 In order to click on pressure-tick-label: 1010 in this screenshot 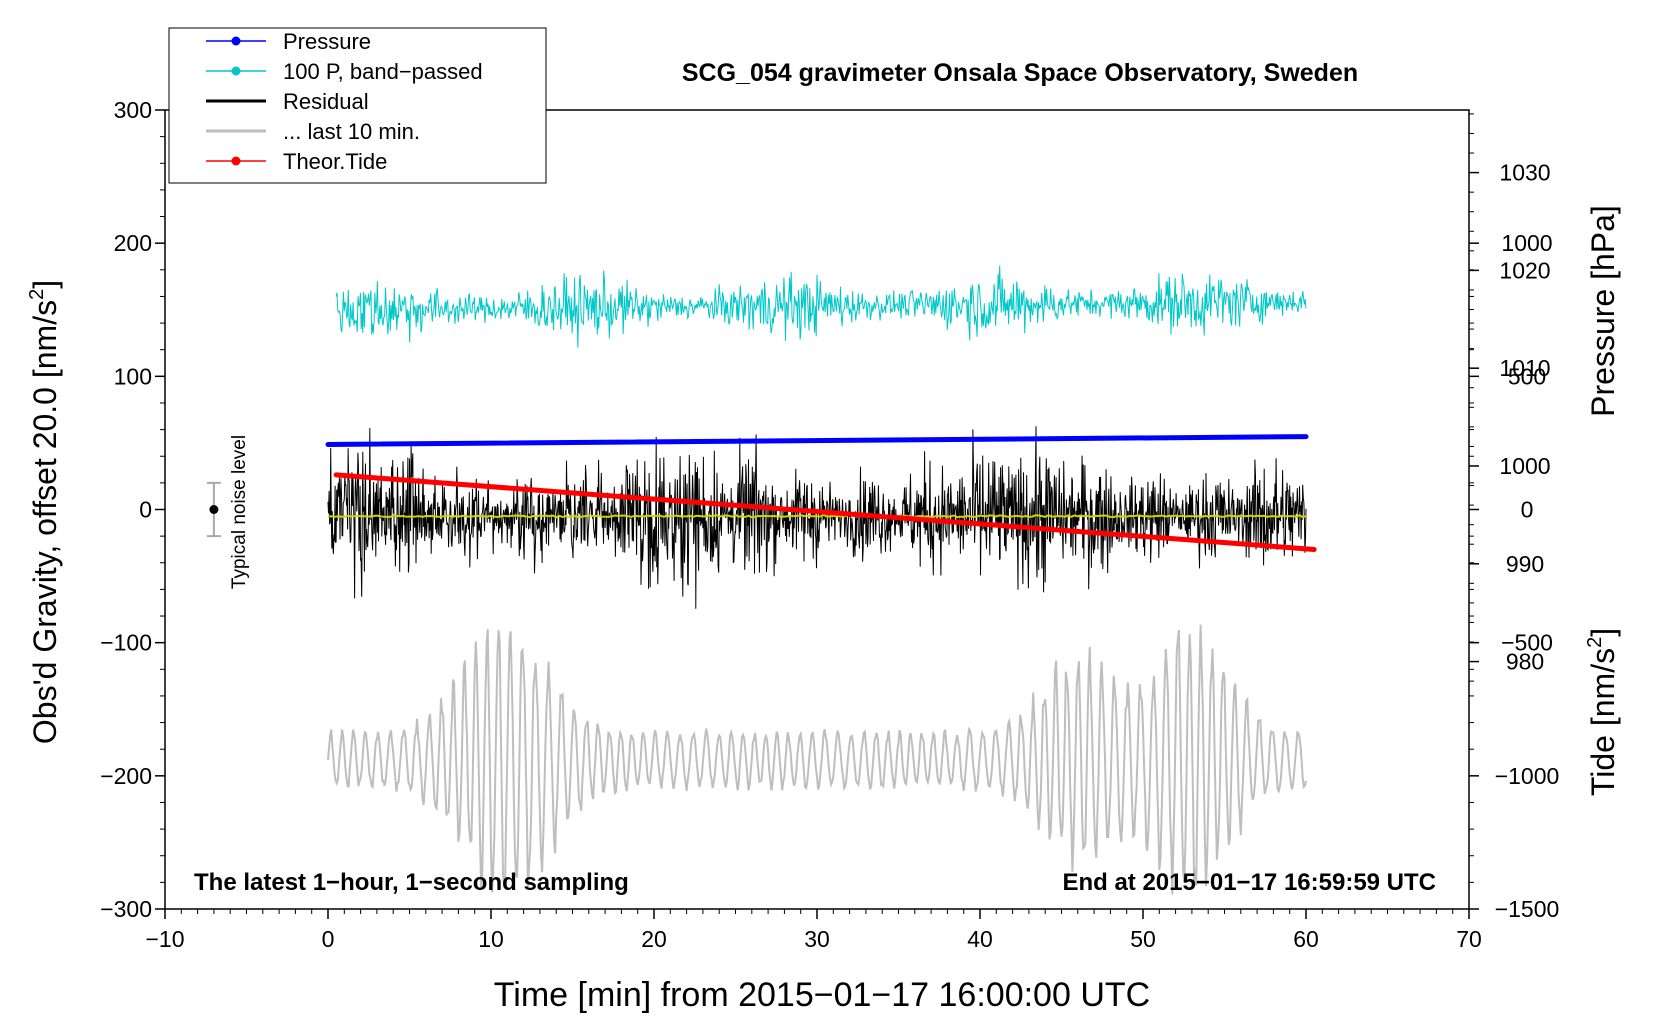, I will do `click(1524, 368)`.